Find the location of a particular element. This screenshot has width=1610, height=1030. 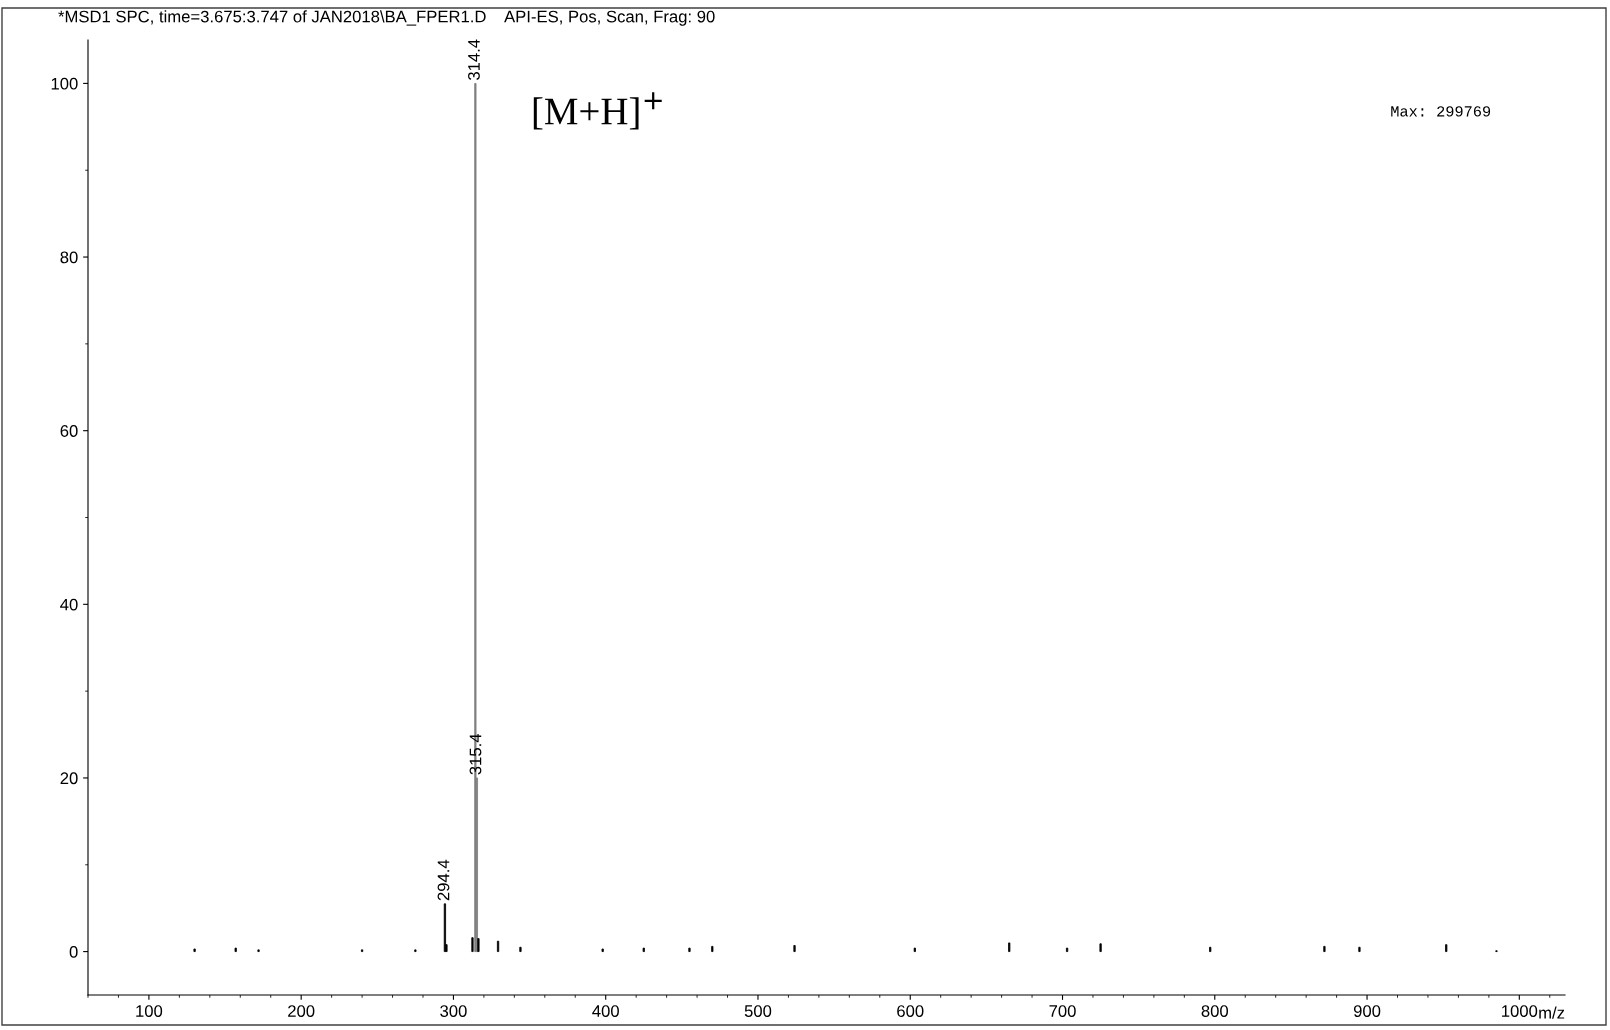

x-tick-label: 200 is located at coordinates (301, 1011).